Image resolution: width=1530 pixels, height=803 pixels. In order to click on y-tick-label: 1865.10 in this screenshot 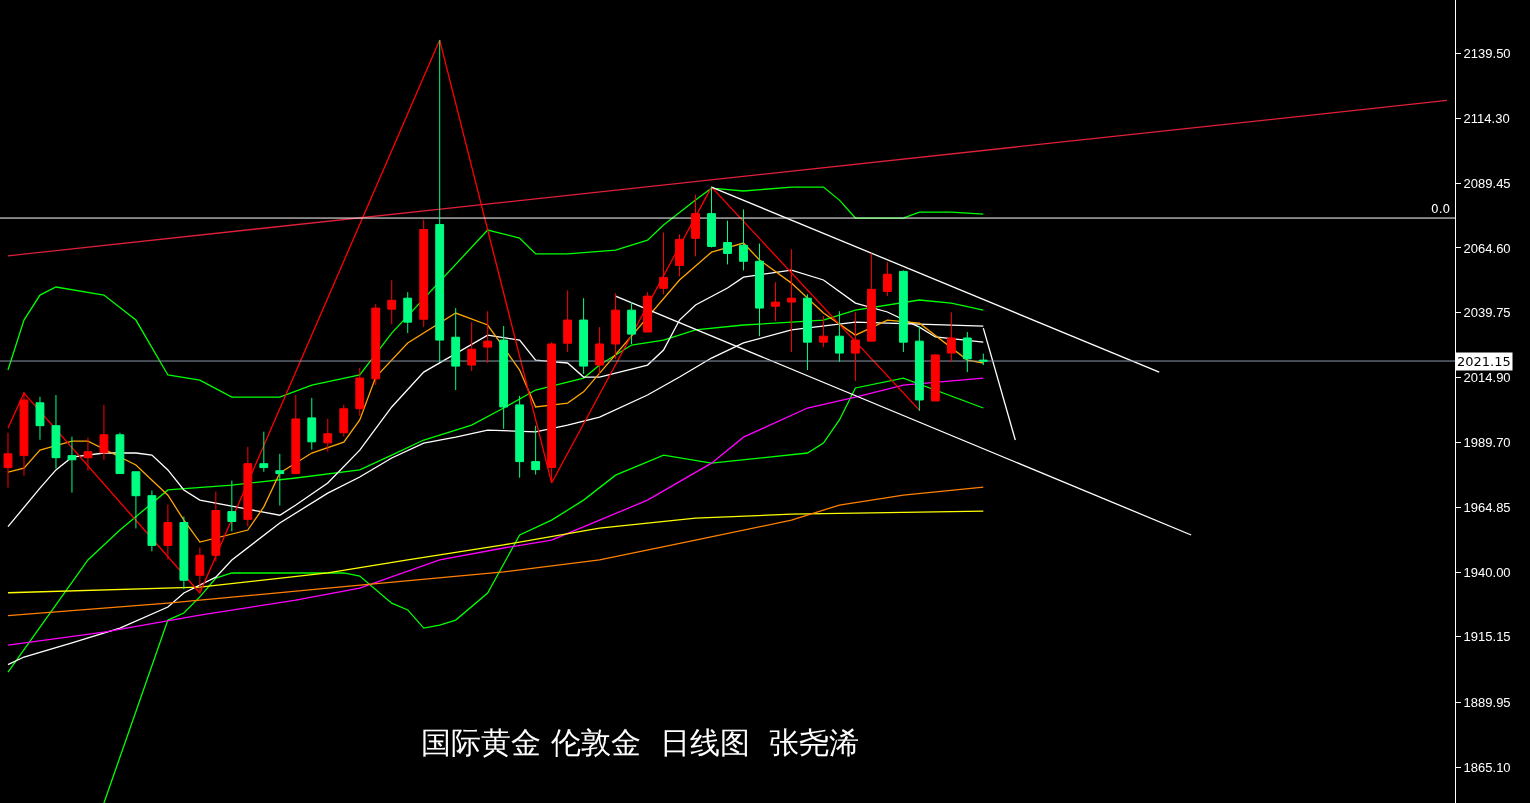, I will do `click(1487, 767)`.